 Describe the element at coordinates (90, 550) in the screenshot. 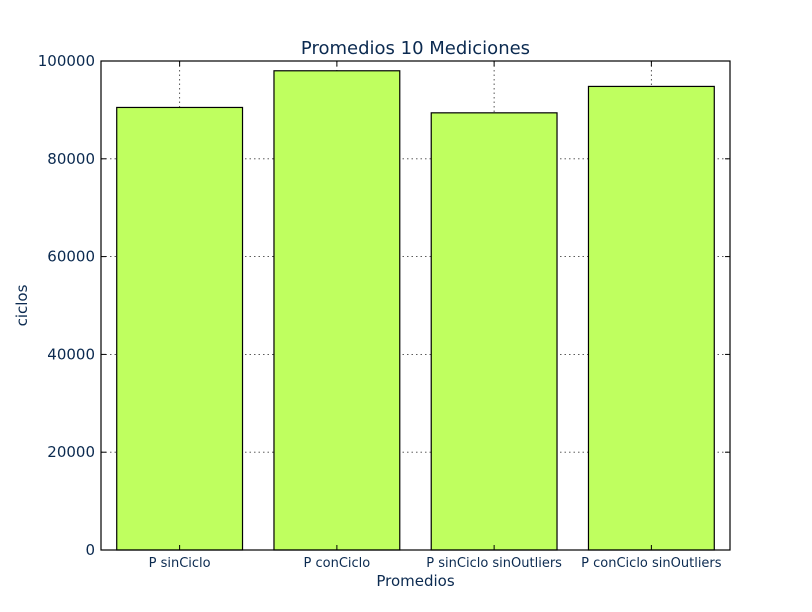

I see `y-tick-label: 0` at that location.